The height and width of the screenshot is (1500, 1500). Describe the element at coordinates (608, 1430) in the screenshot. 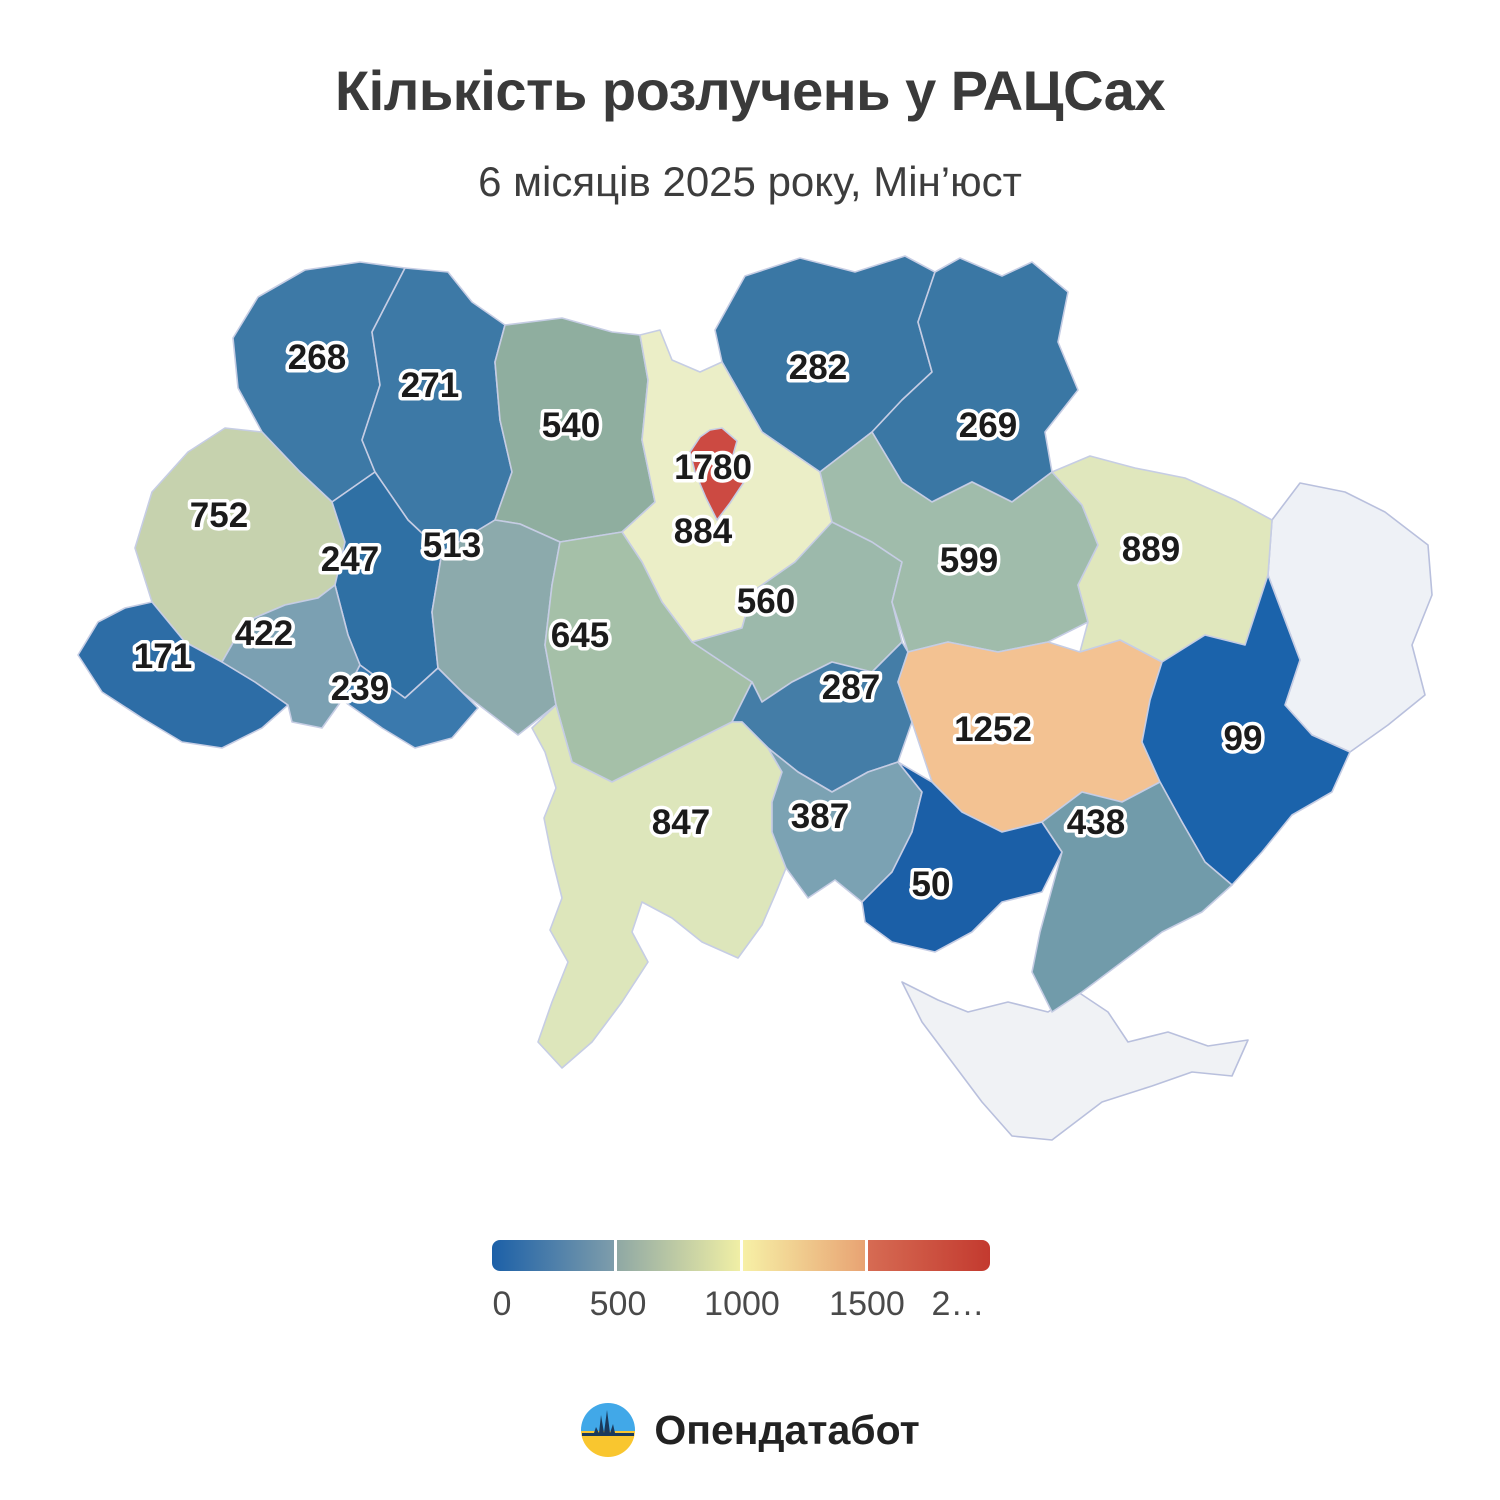

I see `opendatabot-logo-icon` at that location.